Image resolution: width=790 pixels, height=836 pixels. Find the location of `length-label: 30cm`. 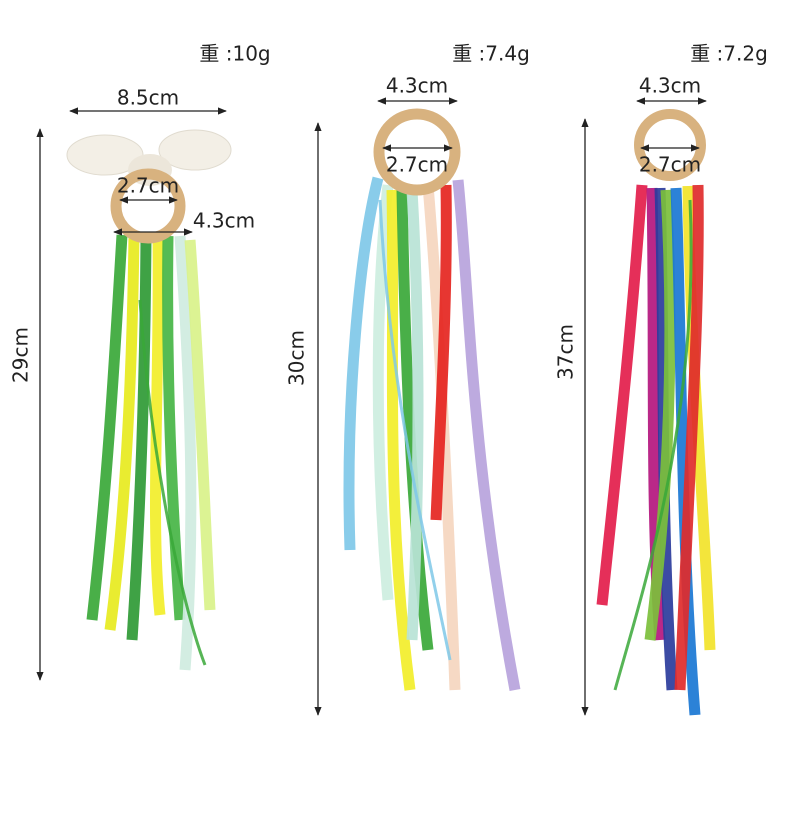

length-label: 30cm is located at coordinates (297, 358).